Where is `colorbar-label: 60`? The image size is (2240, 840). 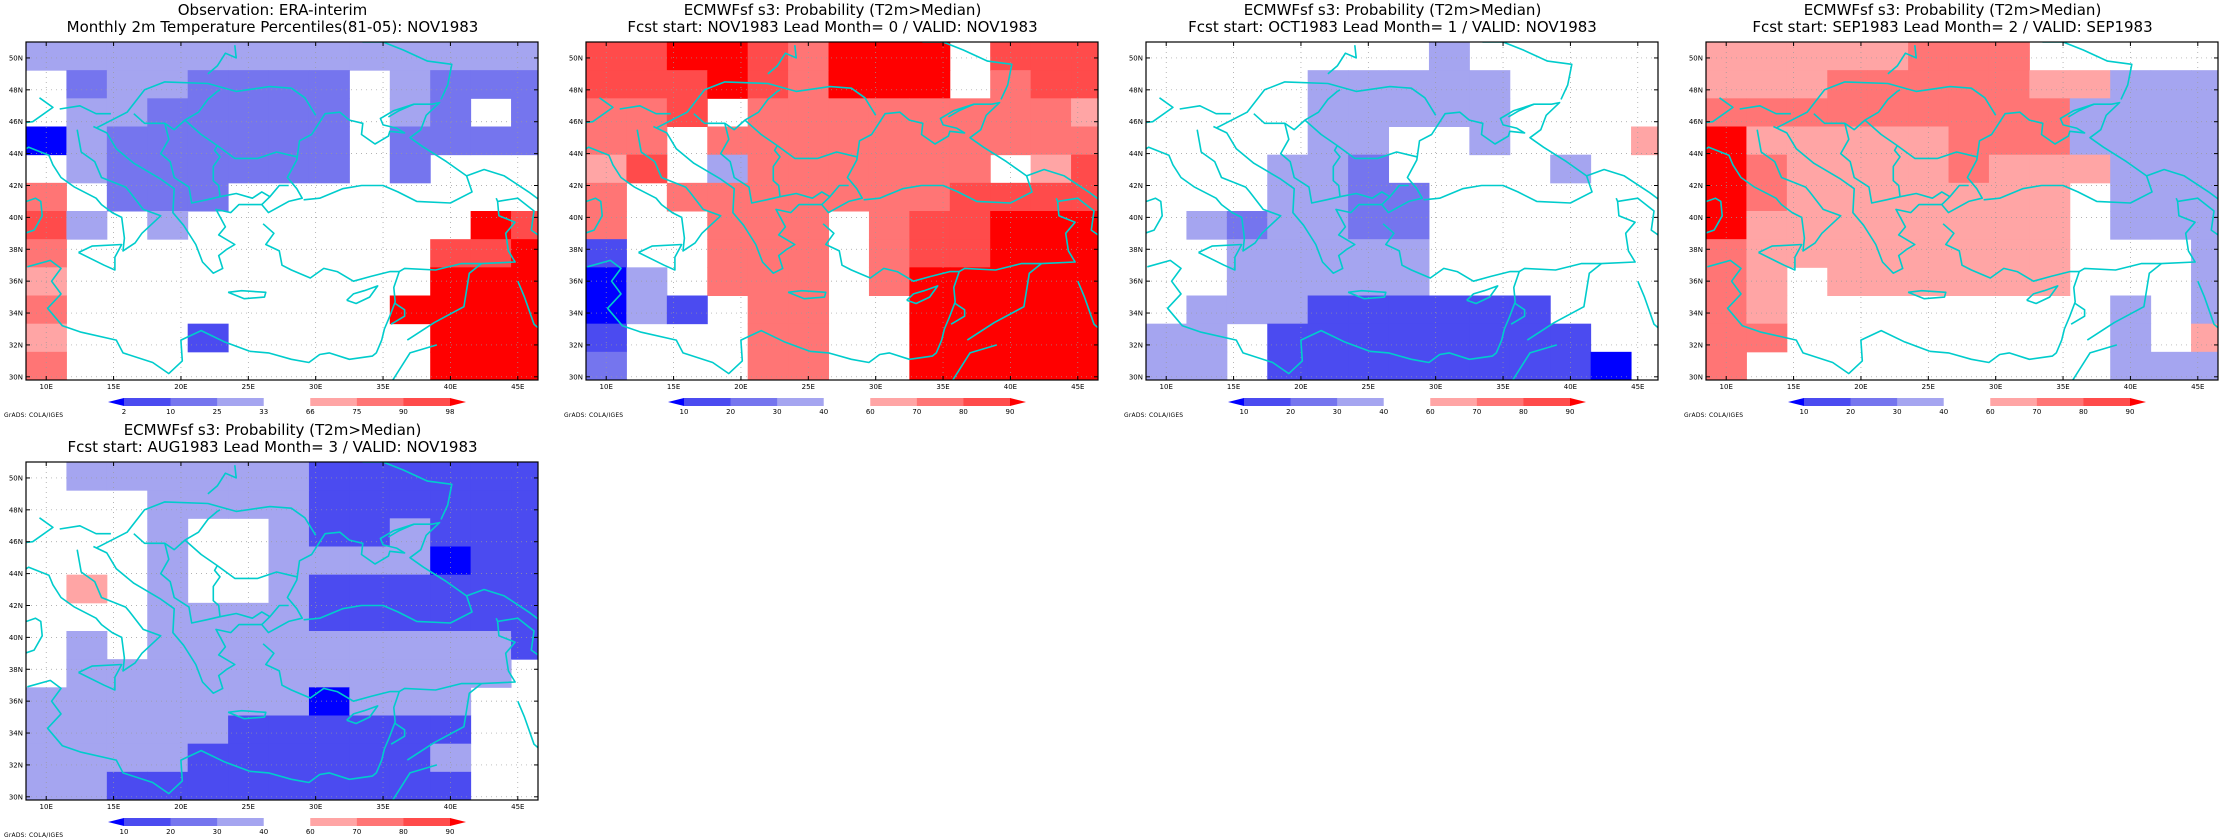
colorbar-label: 60 is located at coordinates (310, 832).